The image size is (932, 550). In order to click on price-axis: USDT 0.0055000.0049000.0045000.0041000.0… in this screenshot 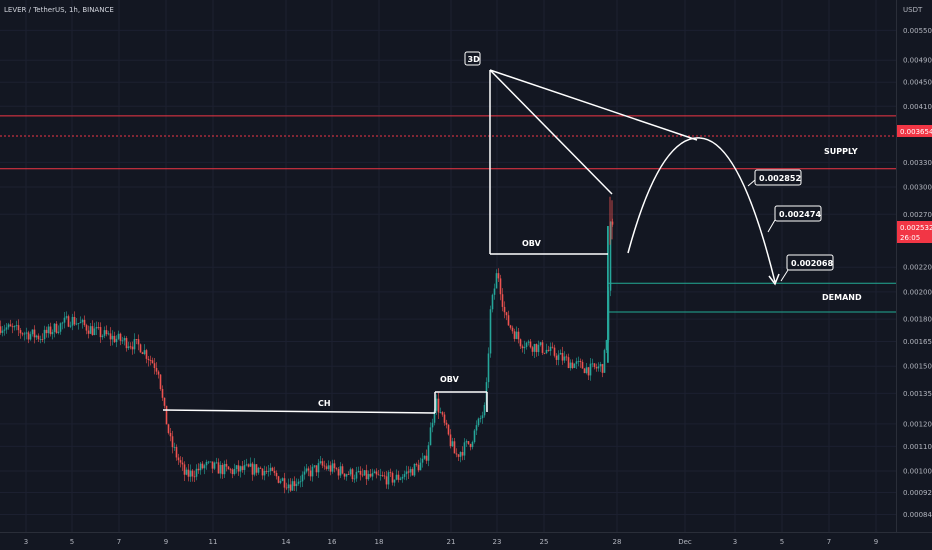, I will do `click(914, 266)`.